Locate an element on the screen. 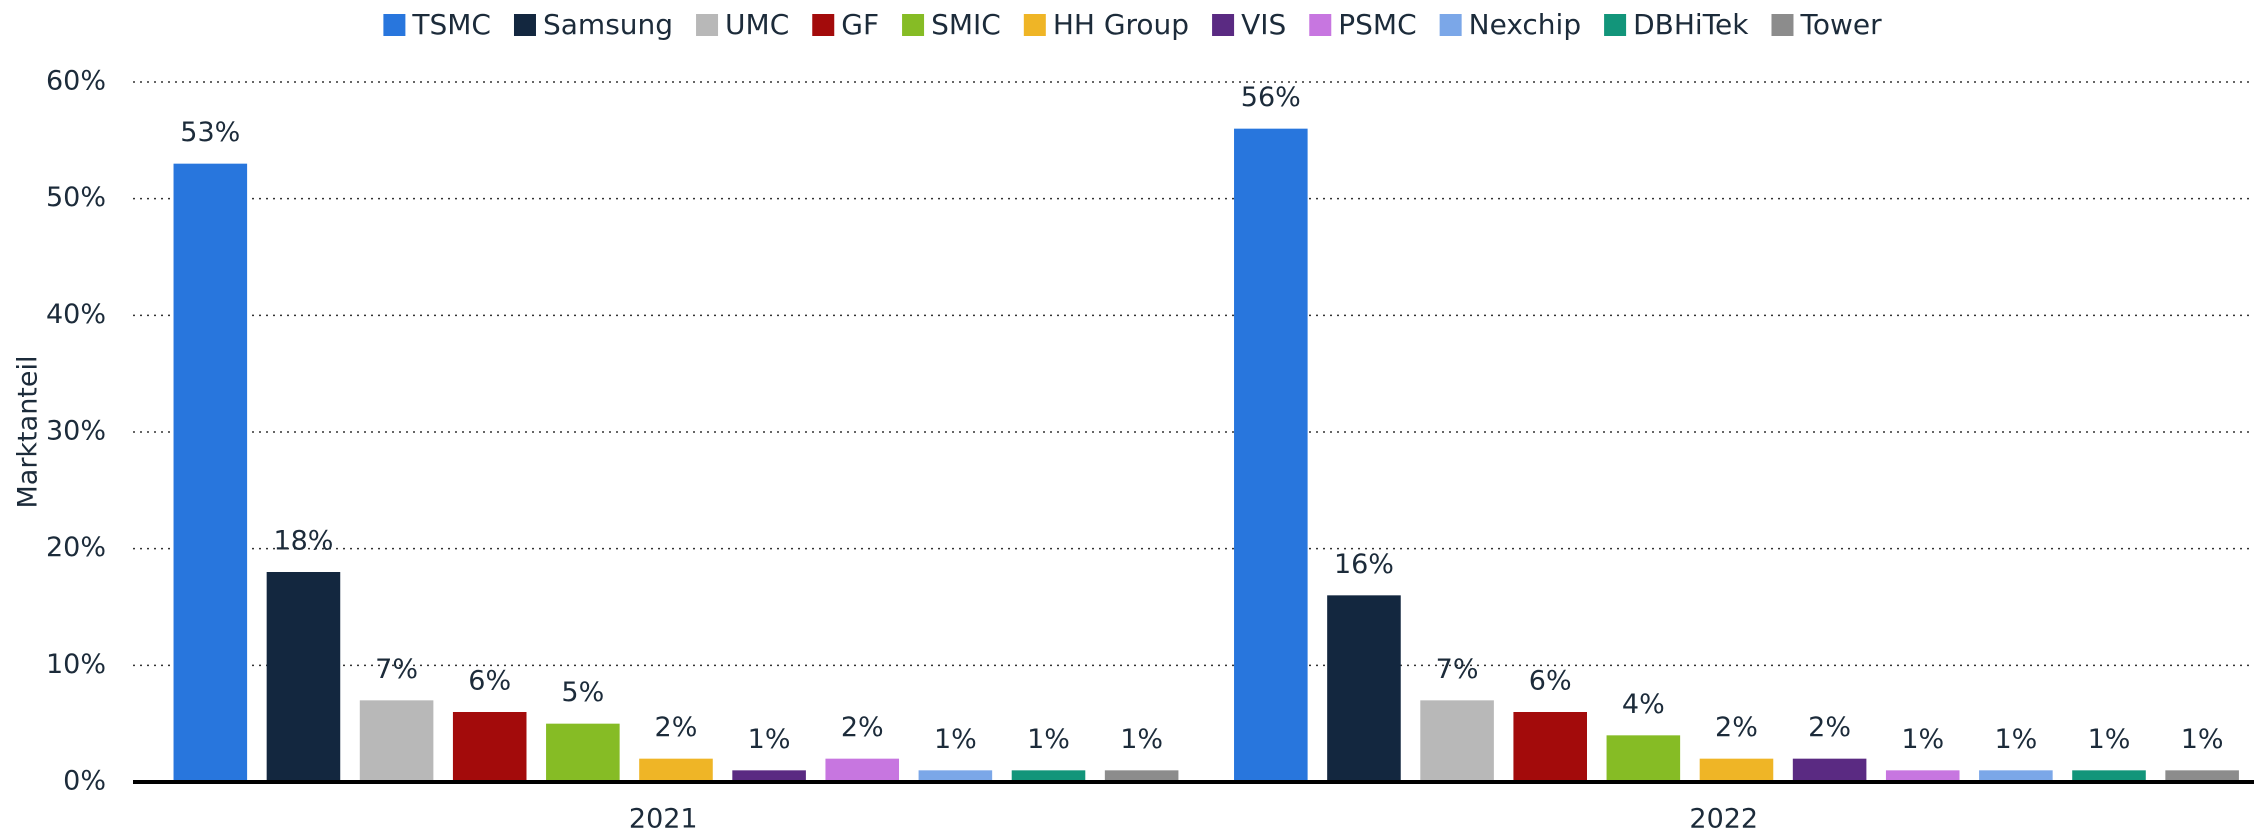 The image size is (2266, 835). data-label: 18% is located at coordinates (303, 541).